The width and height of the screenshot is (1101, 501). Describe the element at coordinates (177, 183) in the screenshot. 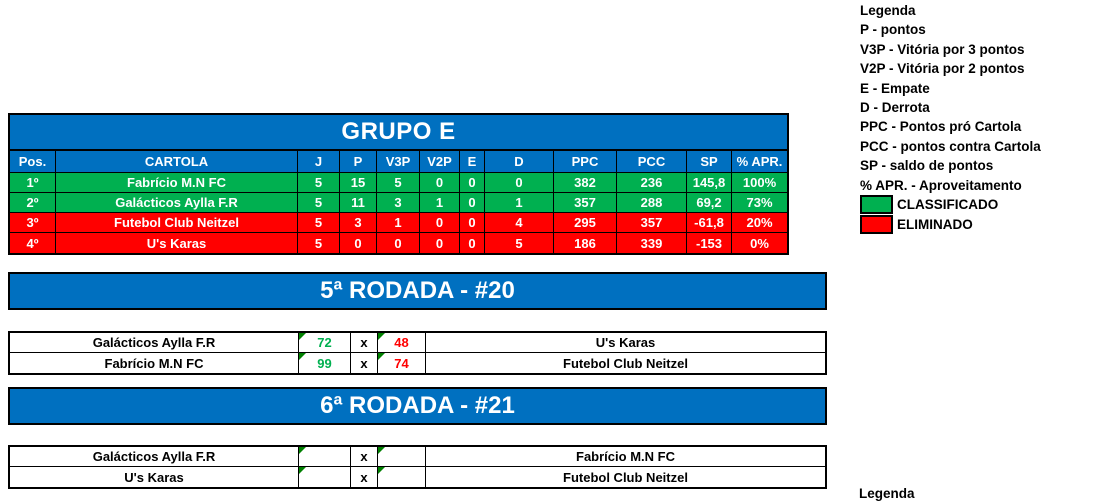

I see `cell-cartola: Fabrício M.N FC` at that location.